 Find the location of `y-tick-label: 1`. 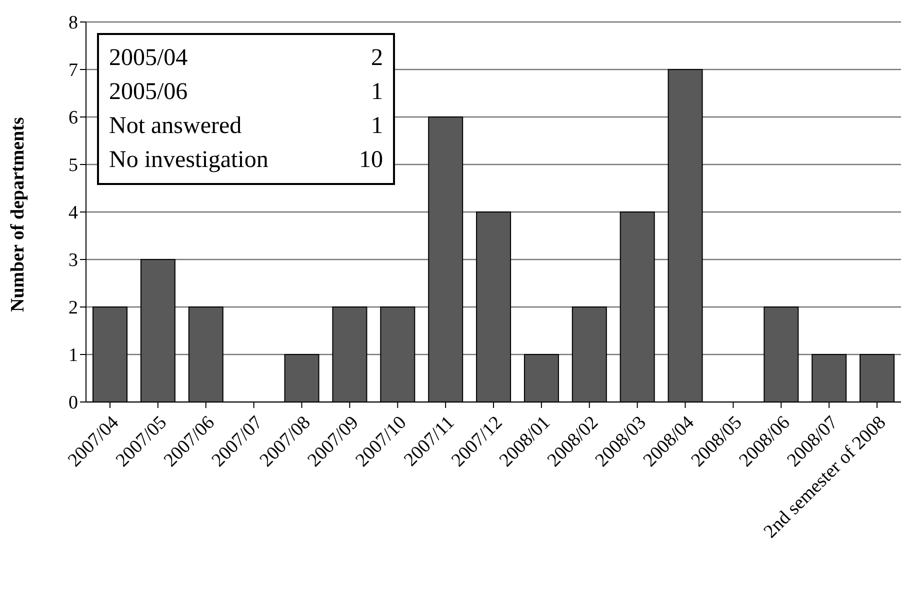

y-tick-label: 1 is located at coordinates (73, 355).